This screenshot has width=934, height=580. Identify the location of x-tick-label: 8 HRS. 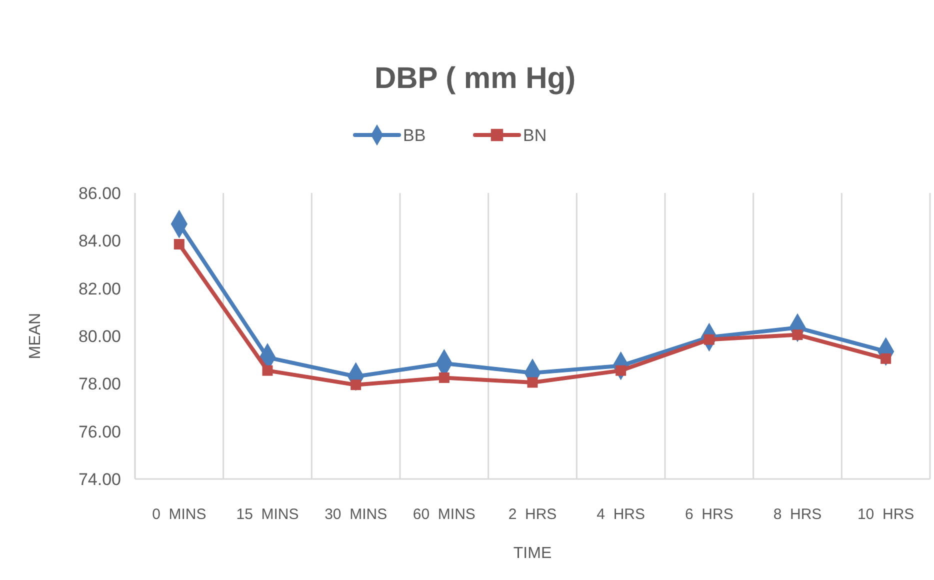
(797, 514).